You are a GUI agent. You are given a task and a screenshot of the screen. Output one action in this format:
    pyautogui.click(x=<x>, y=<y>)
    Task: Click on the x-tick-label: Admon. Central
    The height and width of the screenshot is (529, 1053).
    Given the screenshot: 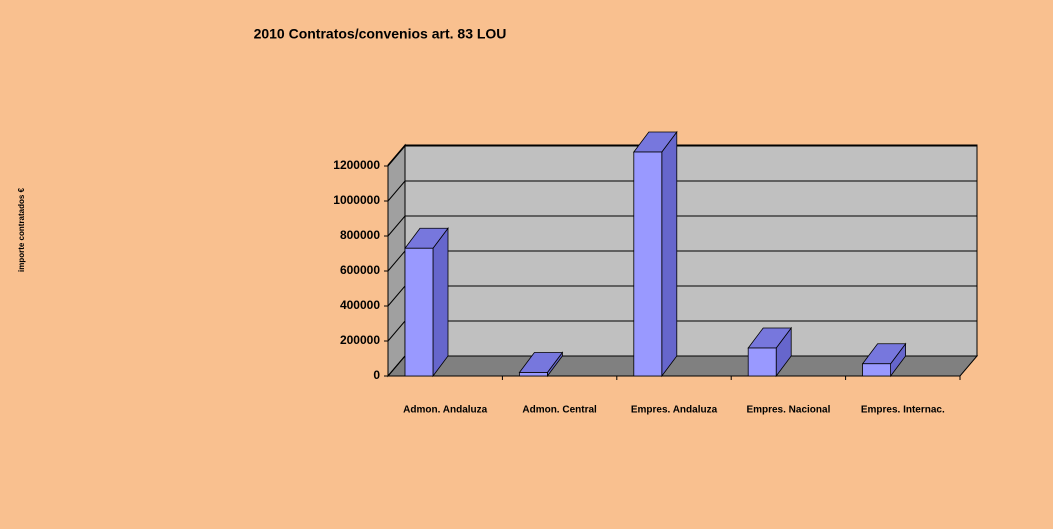 What is the action you would take?
    pyautogui.click(x=559, y=410)
    